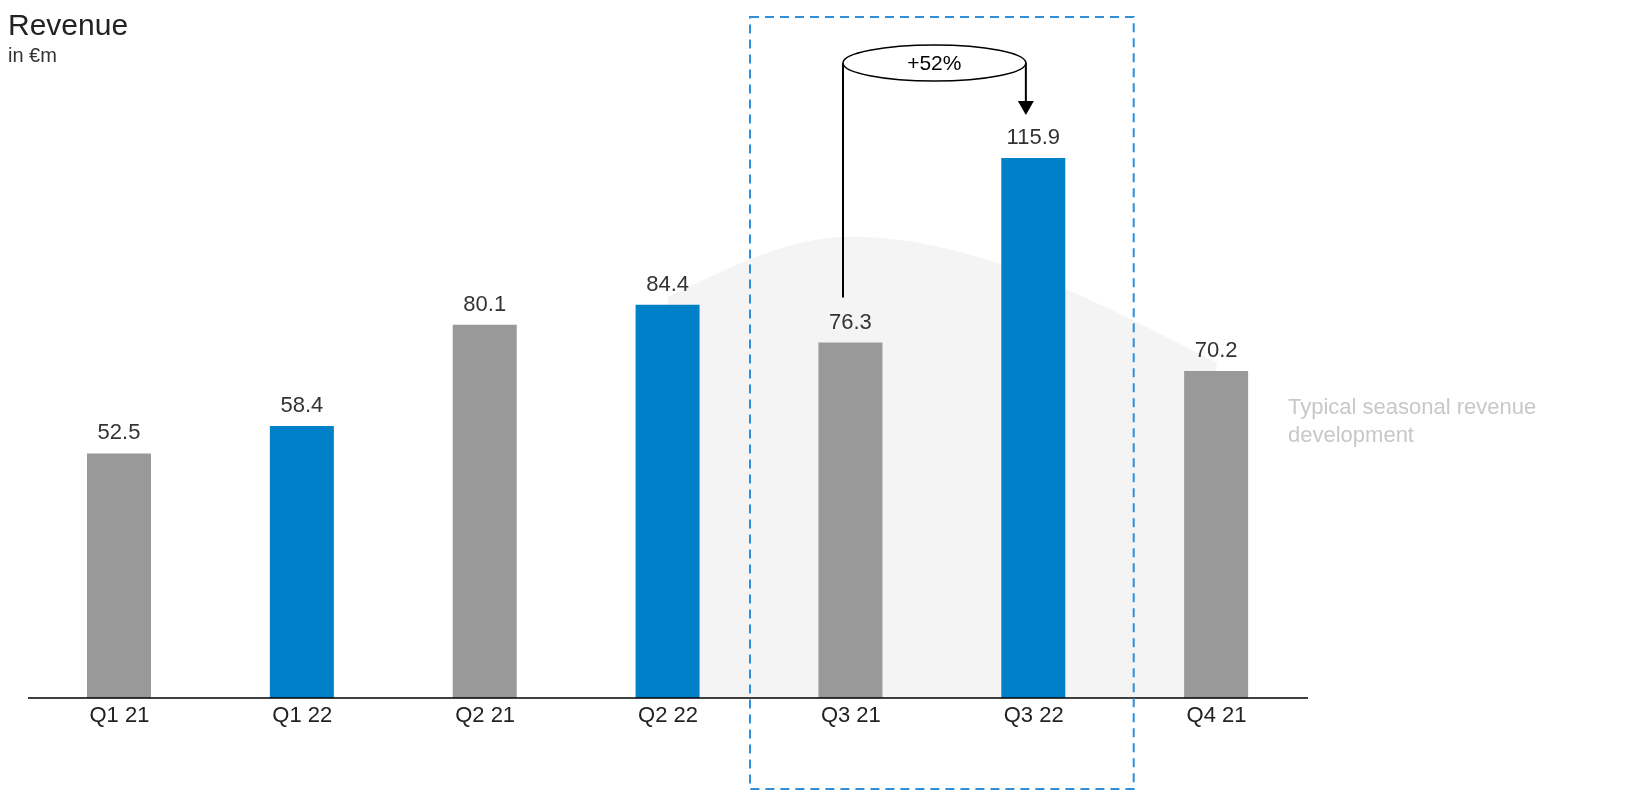 This screenshot has width=1632, height=799. I want to click on x-tick-label: Q3 21, so click(850, 714).